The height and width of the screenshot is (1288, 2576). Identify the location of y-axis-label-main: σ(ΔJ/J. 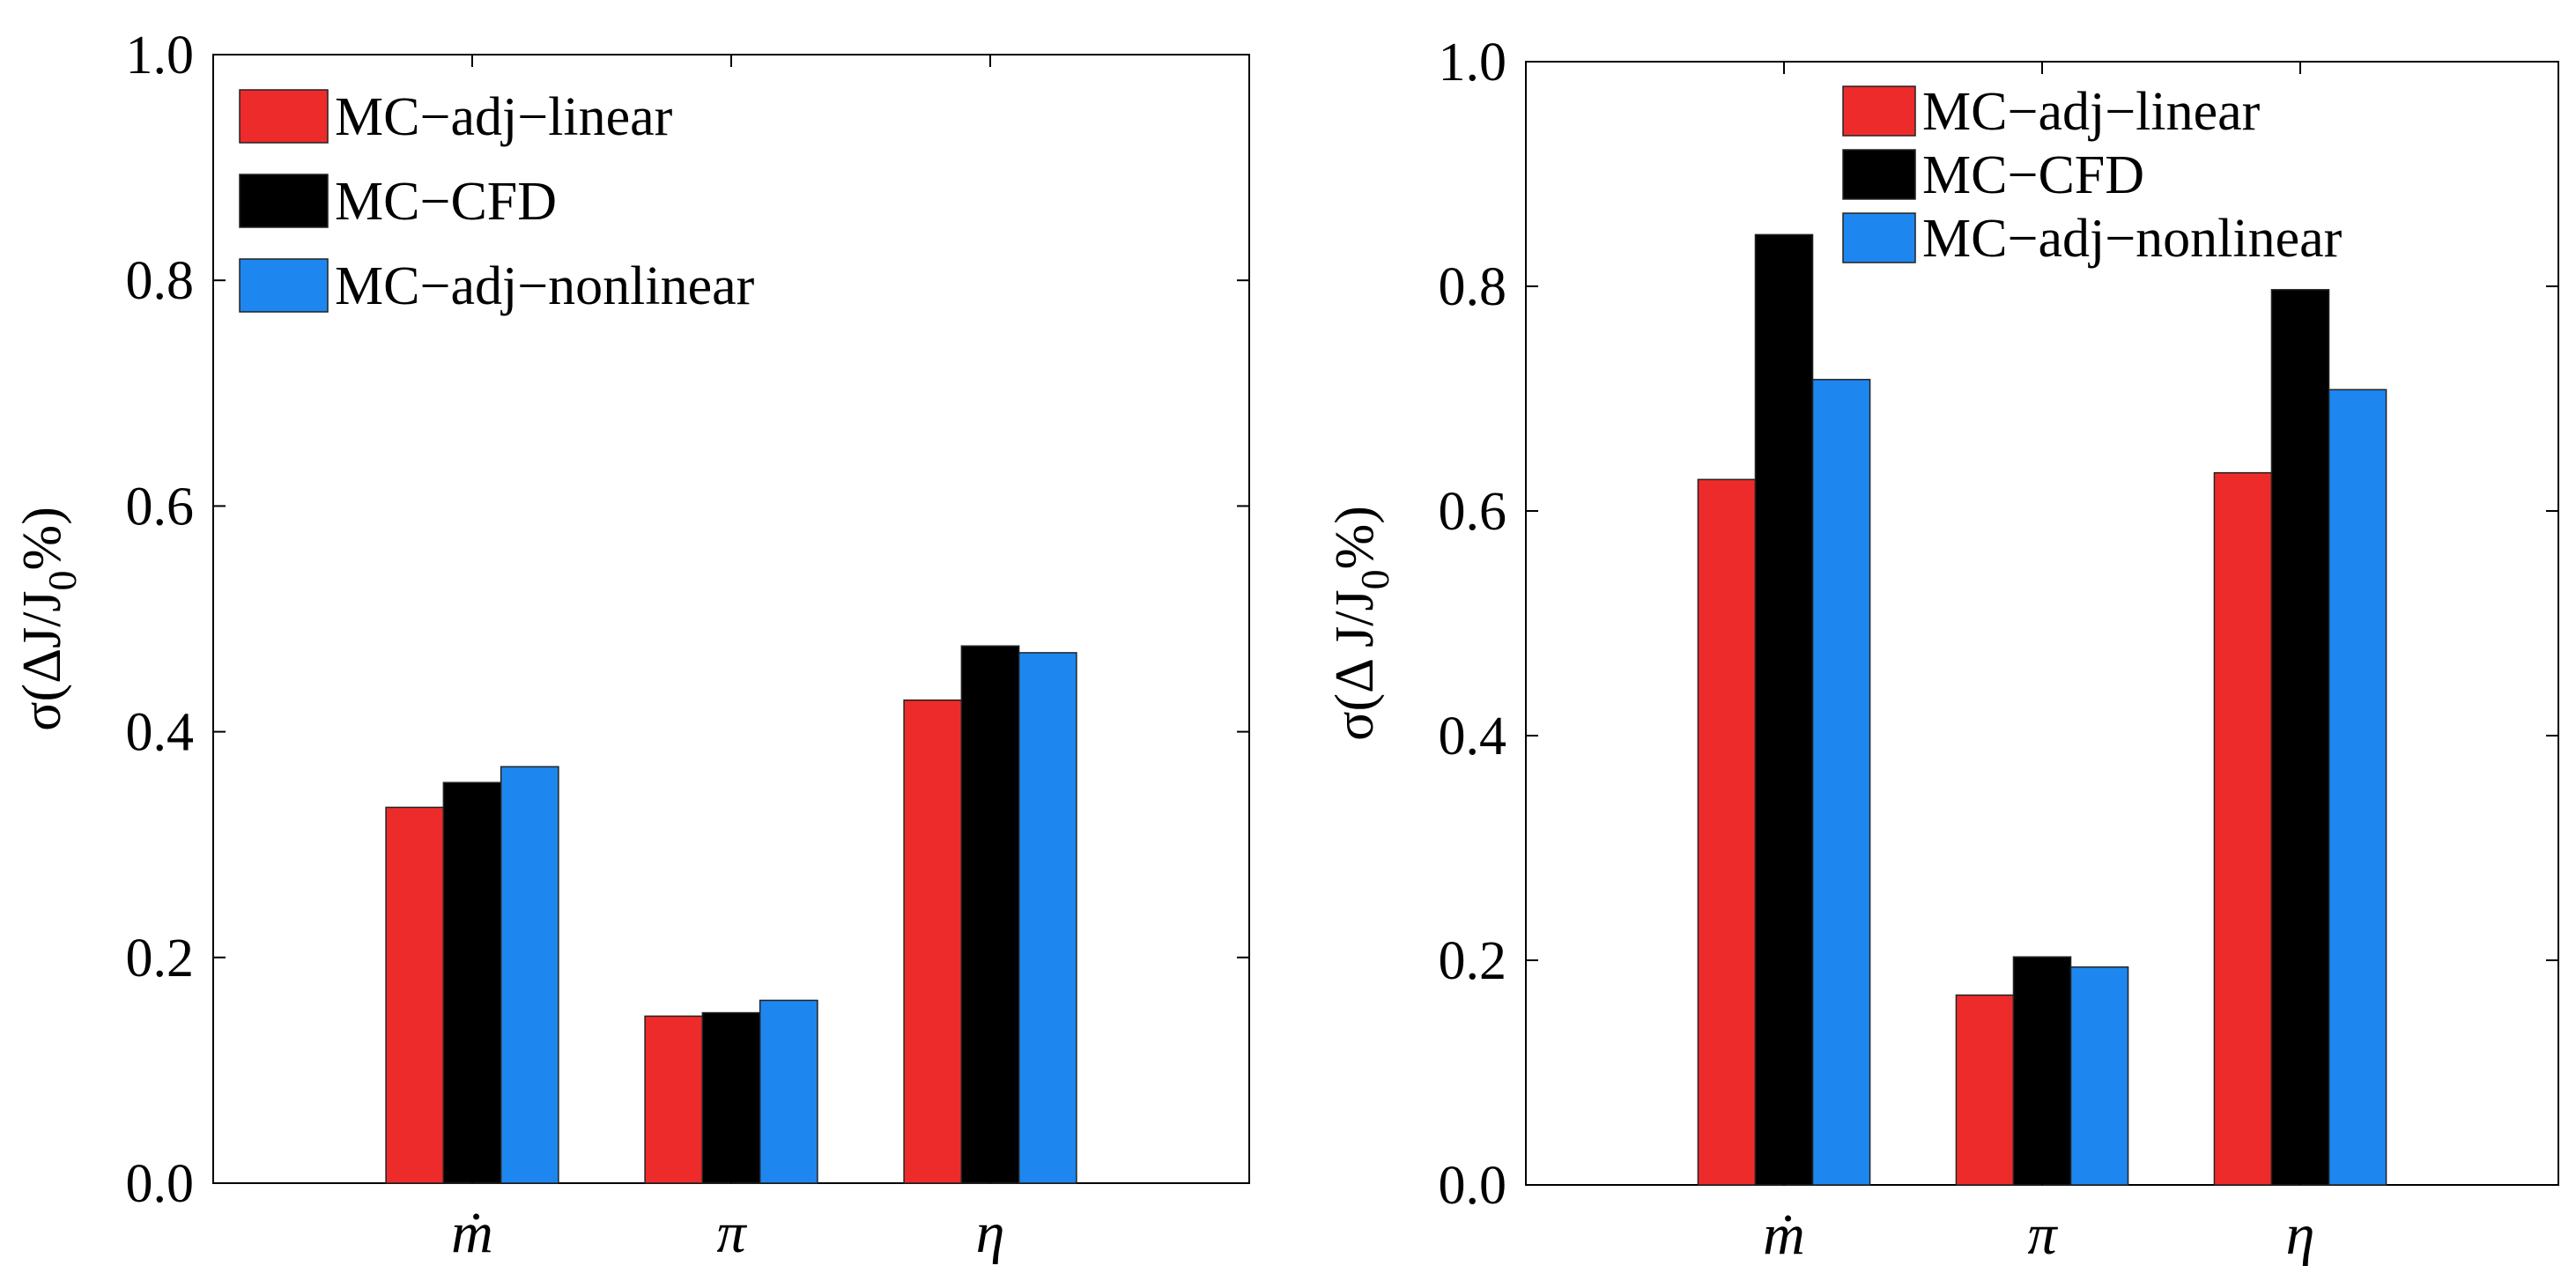
(42, 660).